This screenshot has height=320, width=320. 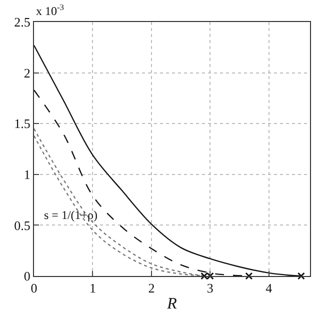 What do you see at coordinates (92, 288) in the screenshot?
I see `x-tick-label: 1` at bounding box center [92, 288].